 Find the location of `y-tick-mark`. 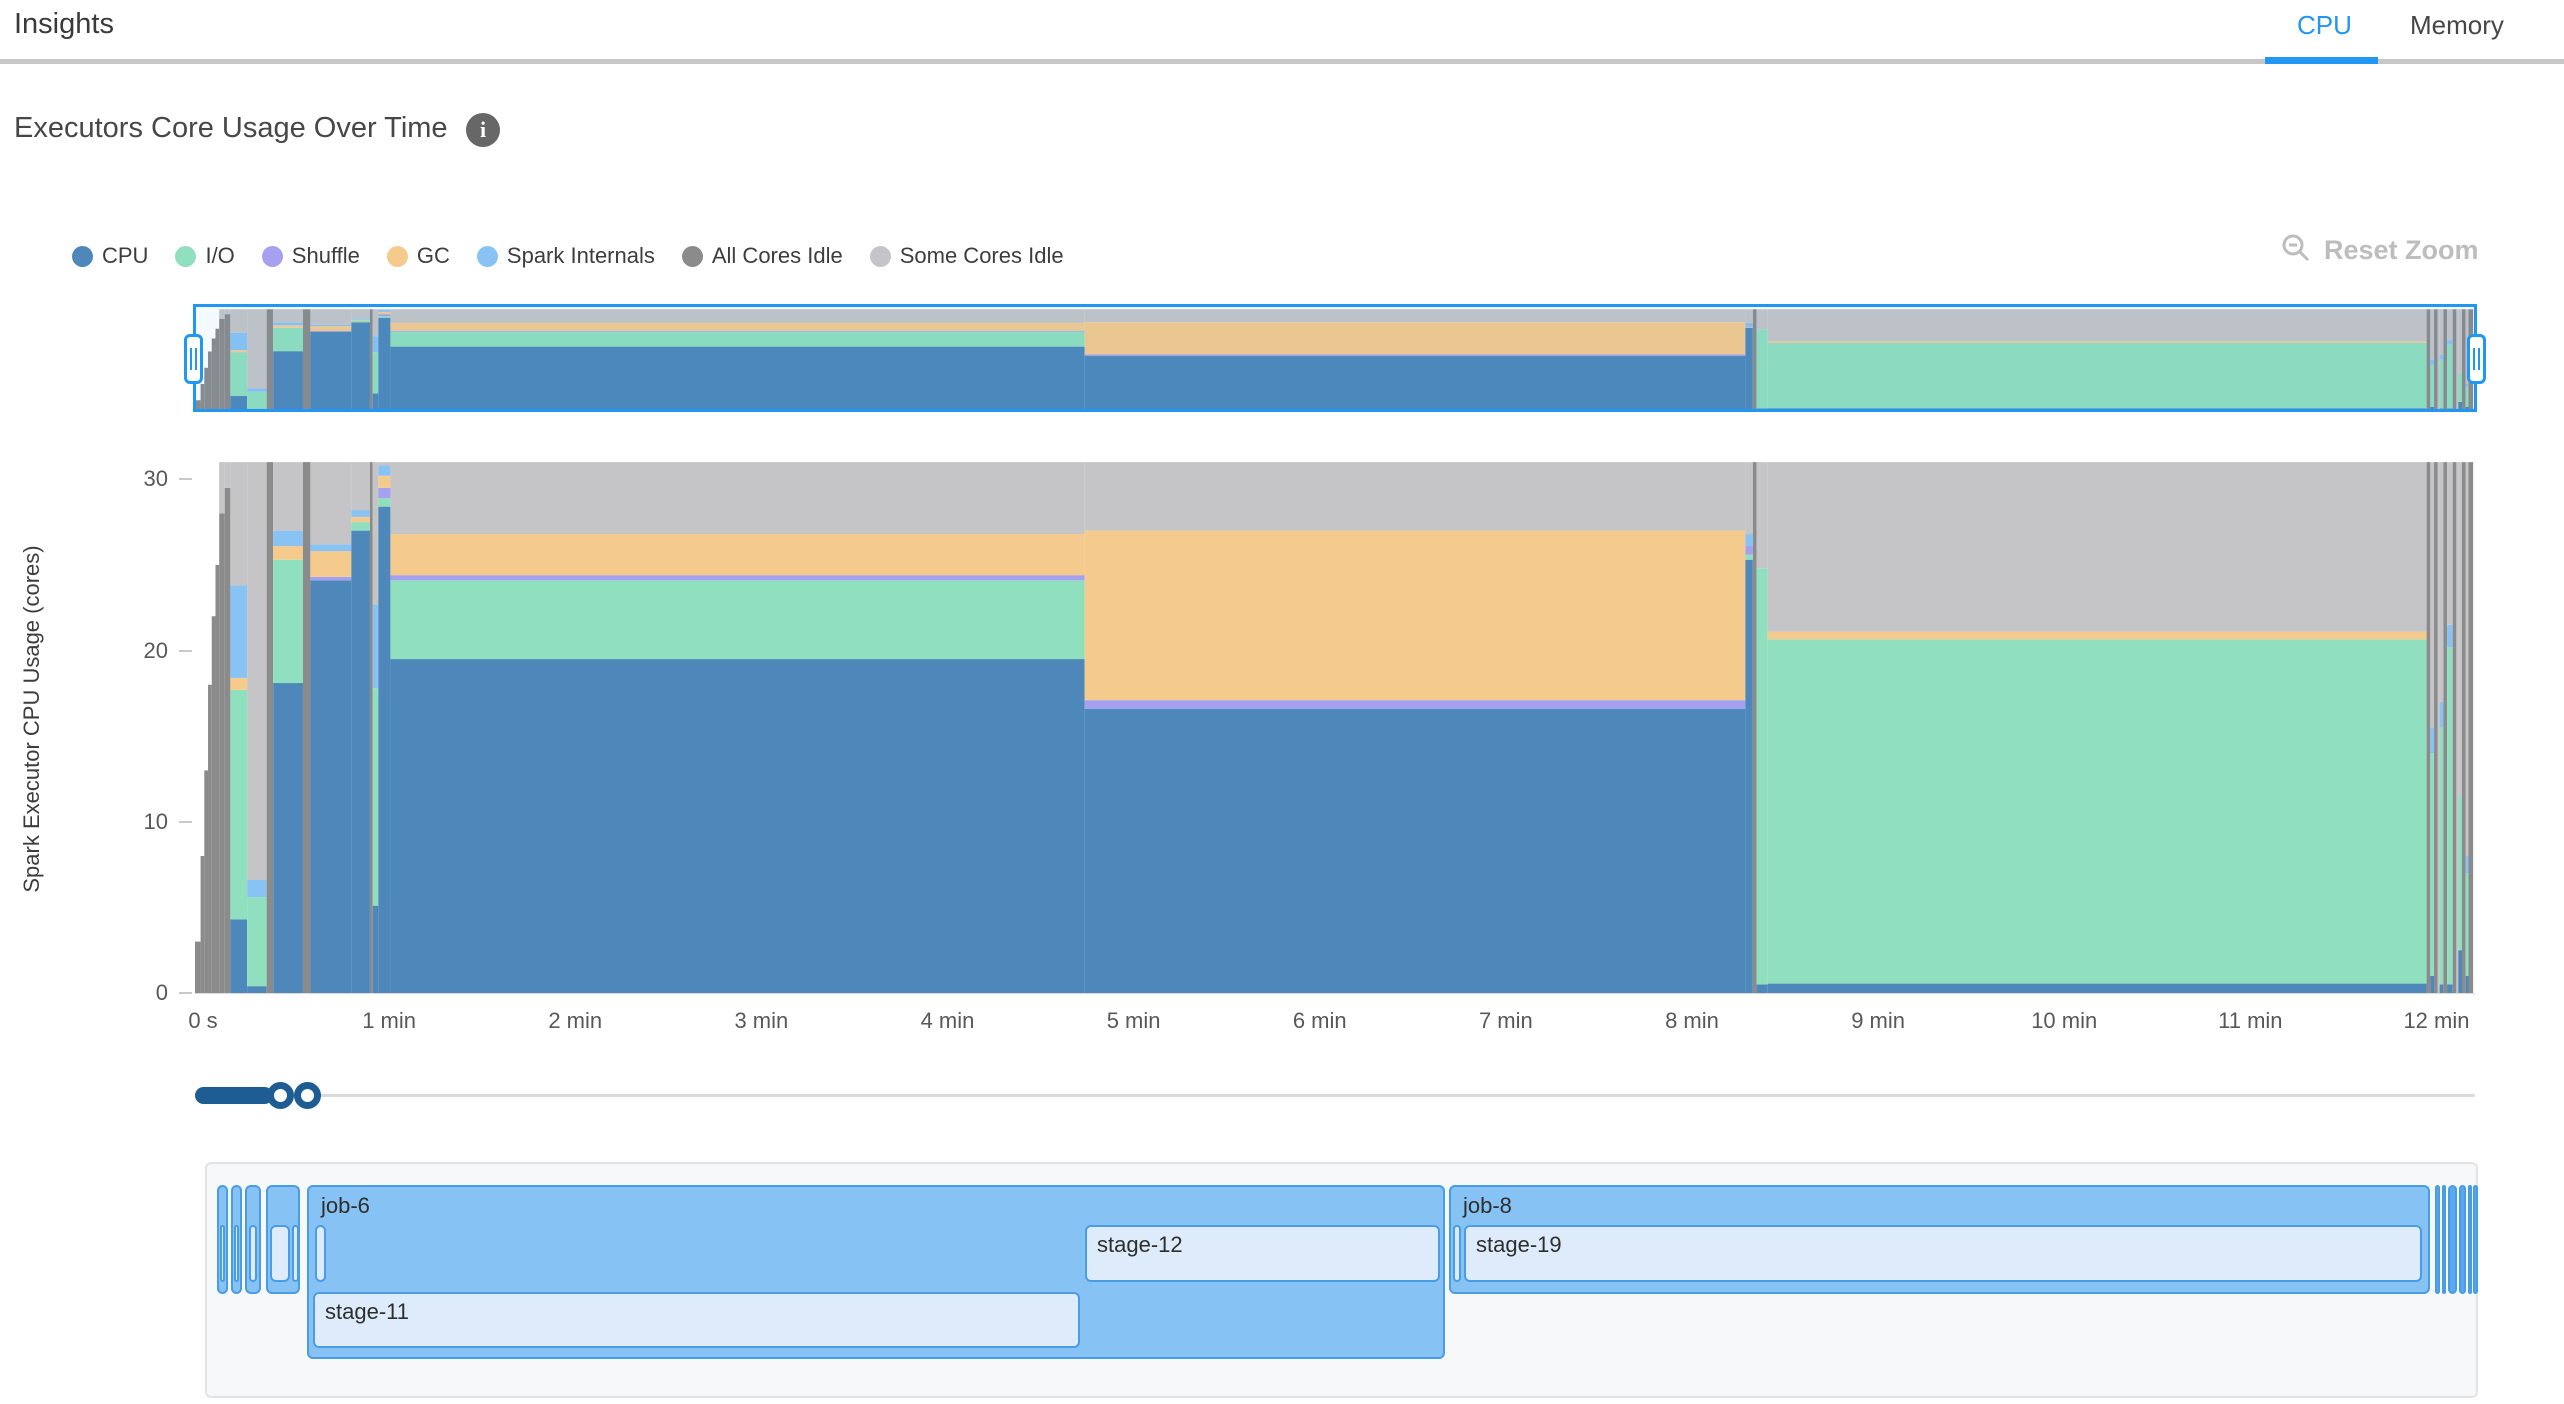

y-tick-mark is located at coordinates (185, 650).